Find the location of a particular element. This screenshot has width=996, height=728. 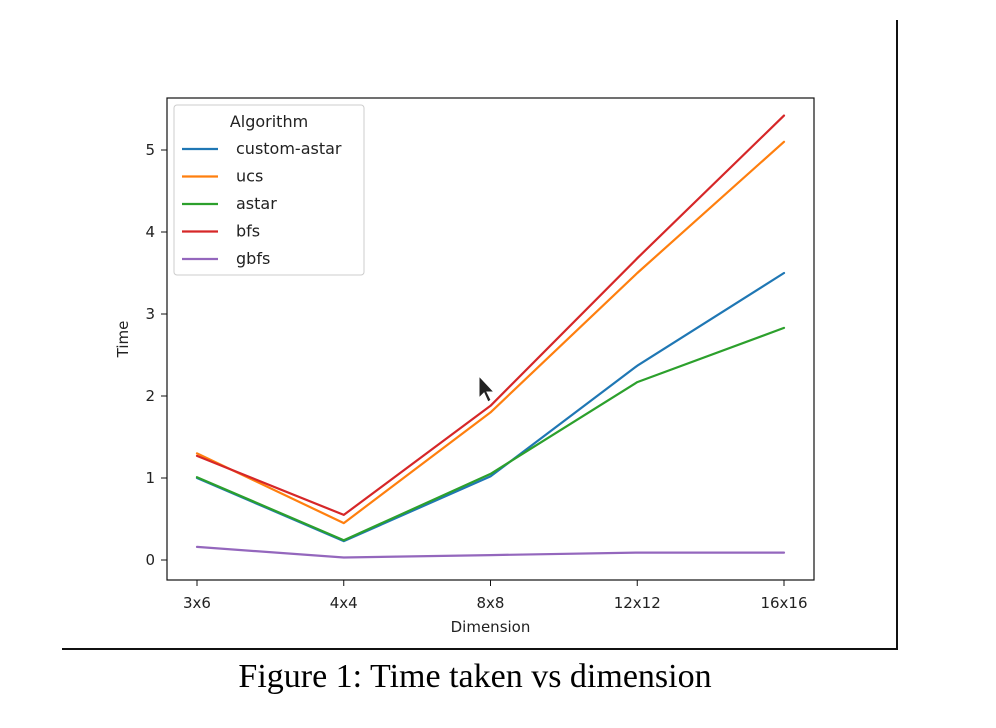

x-axis-title: Dimension is located at coordinates (491, 627).